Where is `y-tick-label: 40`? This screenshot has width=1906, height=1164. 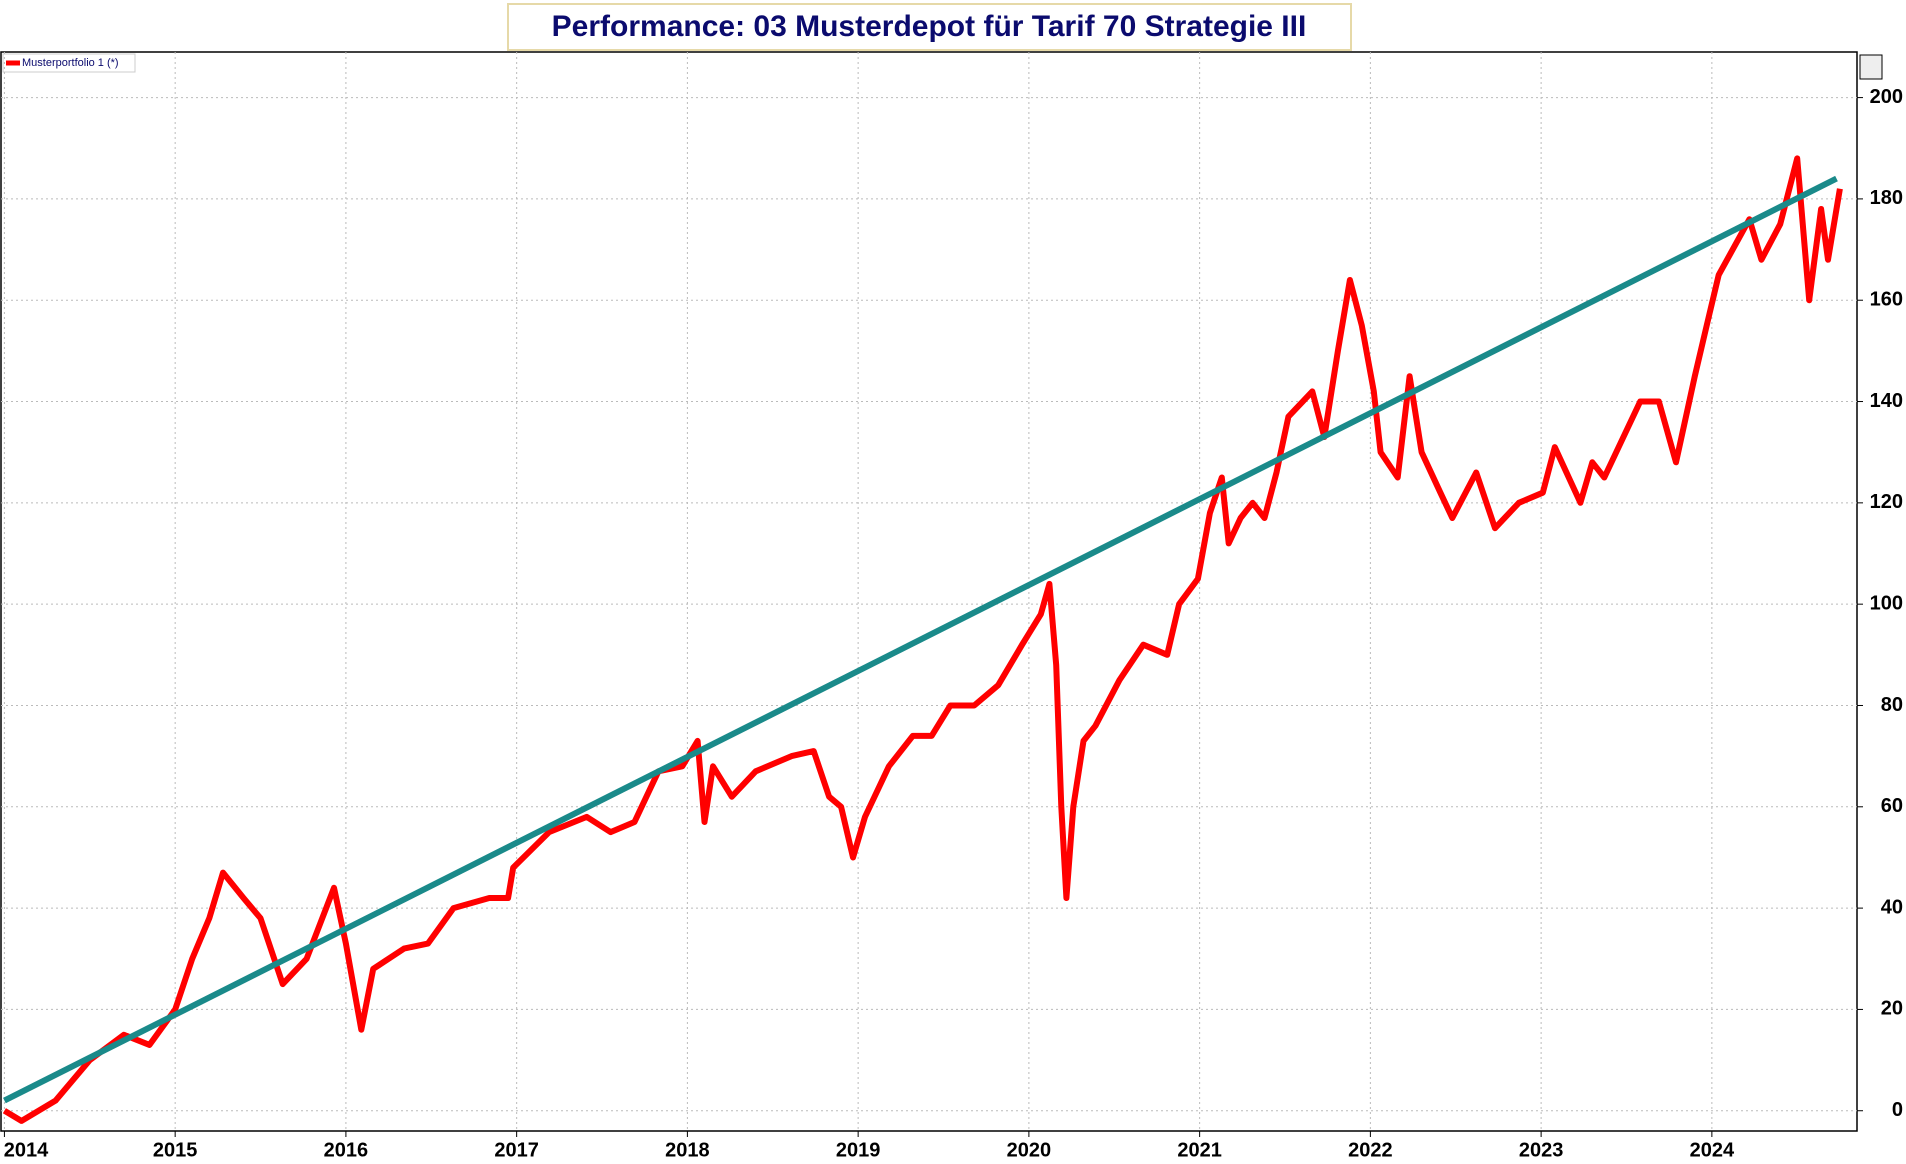
y-tick-label: 40 is located at coordinates (1892, 907).